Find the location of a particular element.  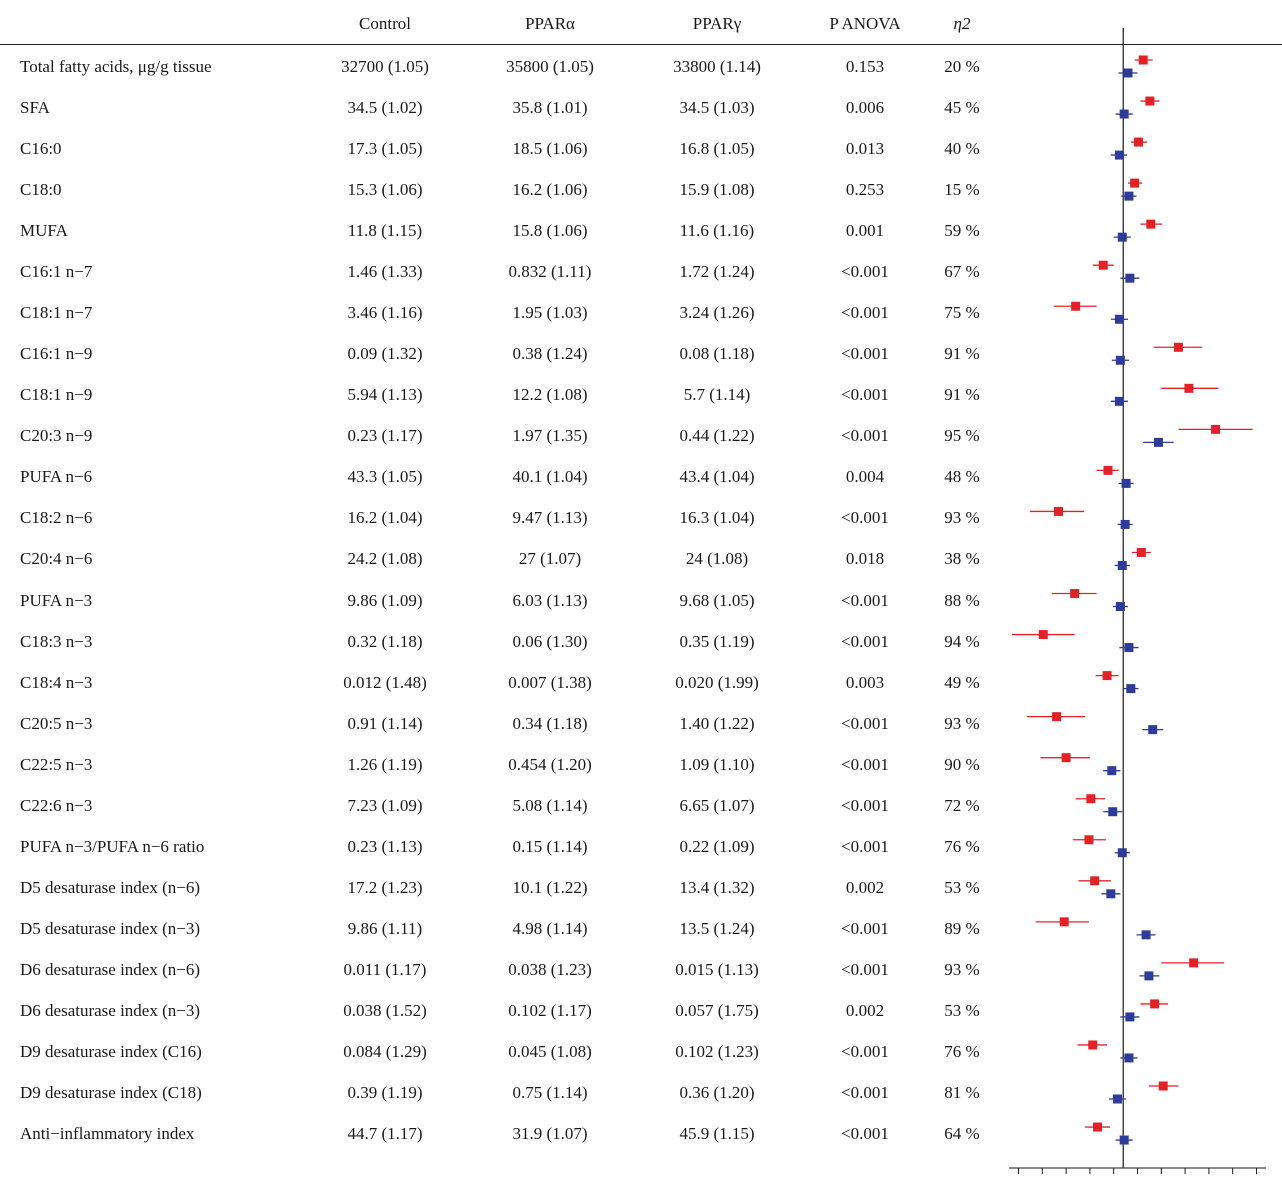

row-label: PUFA n−3 is located at coordinates (56, 600).